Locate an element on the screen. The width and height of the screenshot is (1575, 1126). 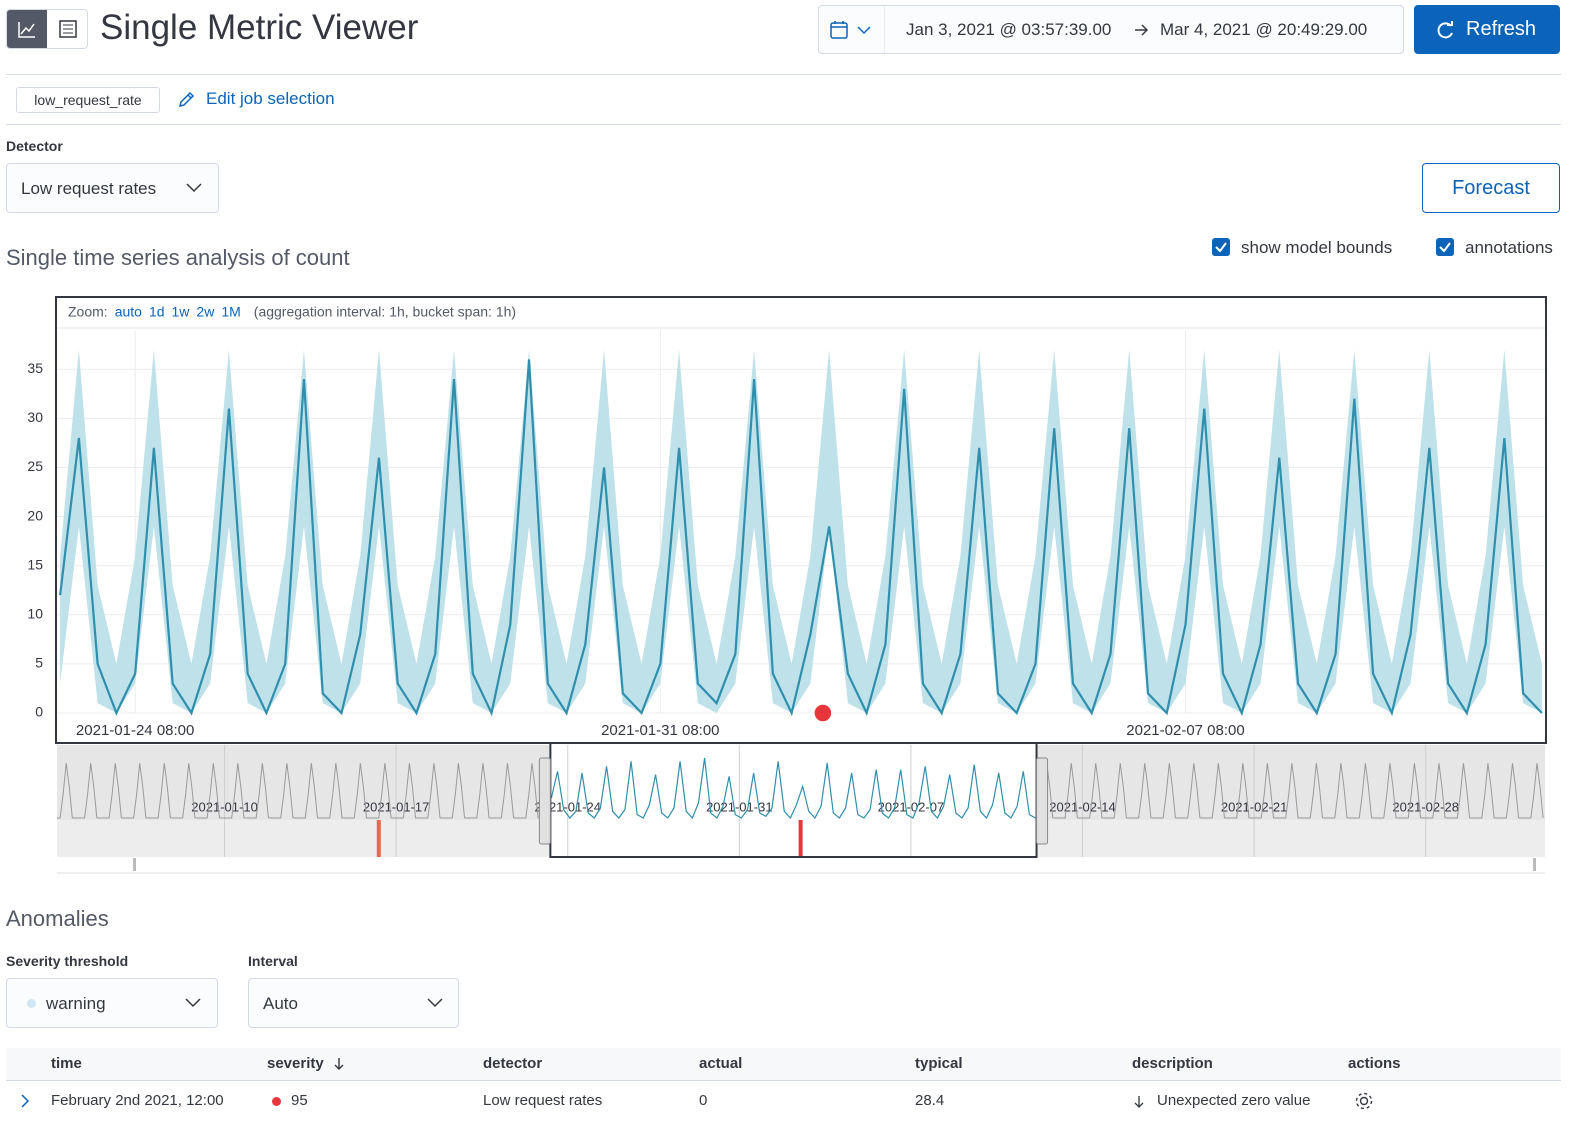
x-tick-label: 2021-01-24 08:00 is located at coordinates (135, 730).